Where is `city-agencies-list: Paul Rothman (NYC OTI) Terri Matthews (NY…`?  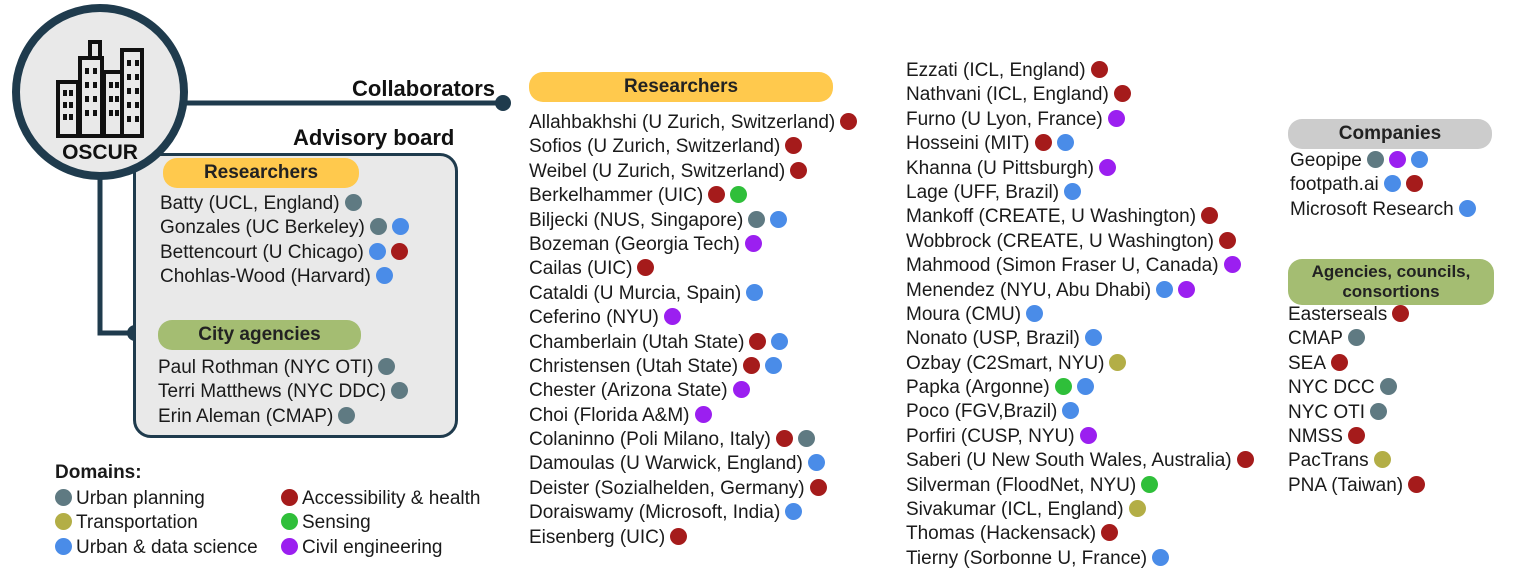
city-agencies-list: Paul Rothman (NYC OTI) Terri Matthews (NY… is located at coordinates (283, 392).